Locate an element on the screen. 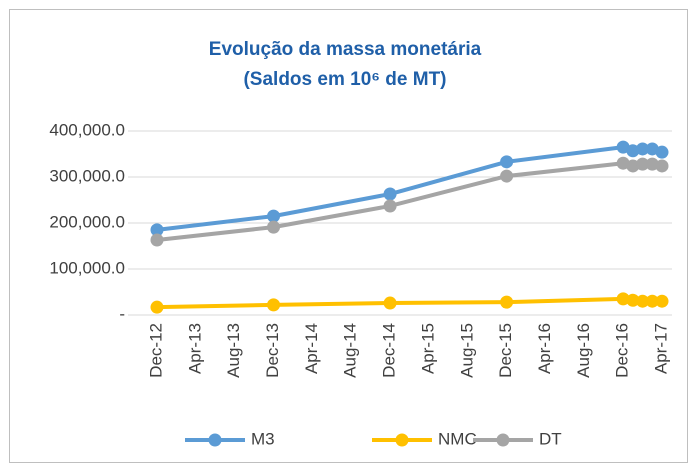 Image resolution: width=697 pixels, height=472 pixels. x-tick-label: Aug-13 is located at coordinates (233, 350).